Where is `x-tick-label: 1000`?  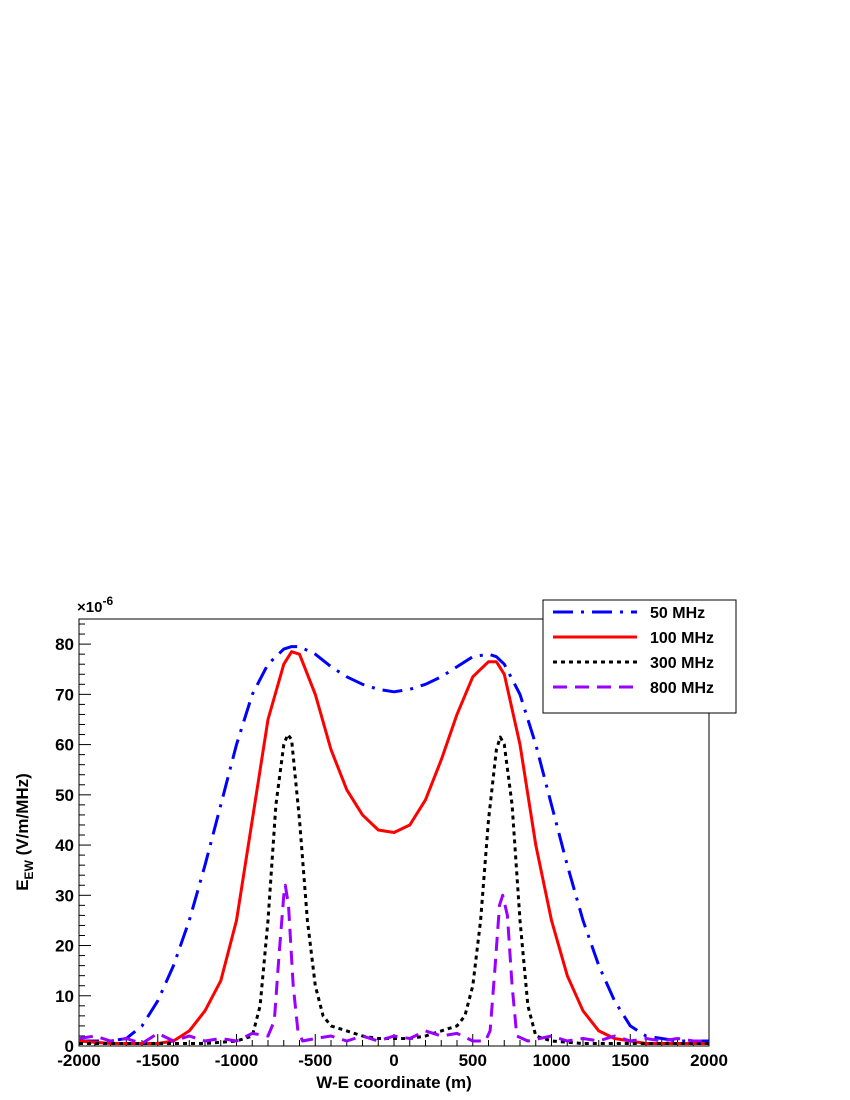
x-tick-label: 1000 is located at coordinates (552, 1060).